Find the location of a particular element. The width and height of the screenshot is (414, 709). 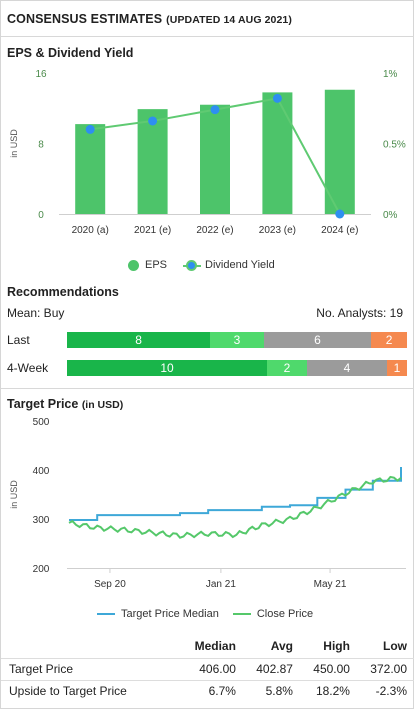

target-title-unit: (in USD) is located at coordinates (102, 405).